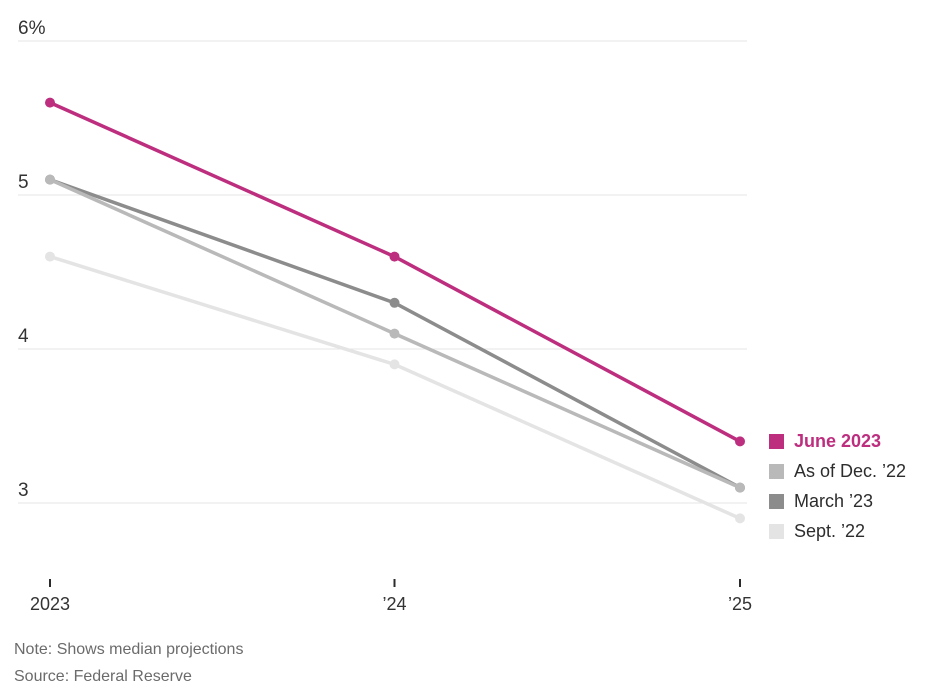 This screenshot has width=936, height=693. What do you see at coordinates (776, 441) in the screenshot?
I see `legend-swatch-june-2023` at bounding box center [776, 441].